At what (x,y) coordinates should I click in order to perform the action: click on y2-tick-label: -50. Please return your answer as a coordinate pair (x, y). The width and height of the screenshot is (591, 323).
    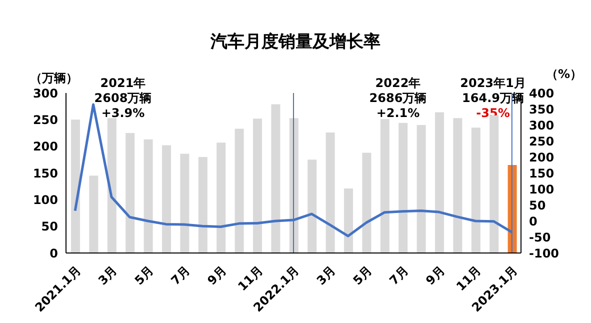
    Looking at the image, I should click on (540, 237).